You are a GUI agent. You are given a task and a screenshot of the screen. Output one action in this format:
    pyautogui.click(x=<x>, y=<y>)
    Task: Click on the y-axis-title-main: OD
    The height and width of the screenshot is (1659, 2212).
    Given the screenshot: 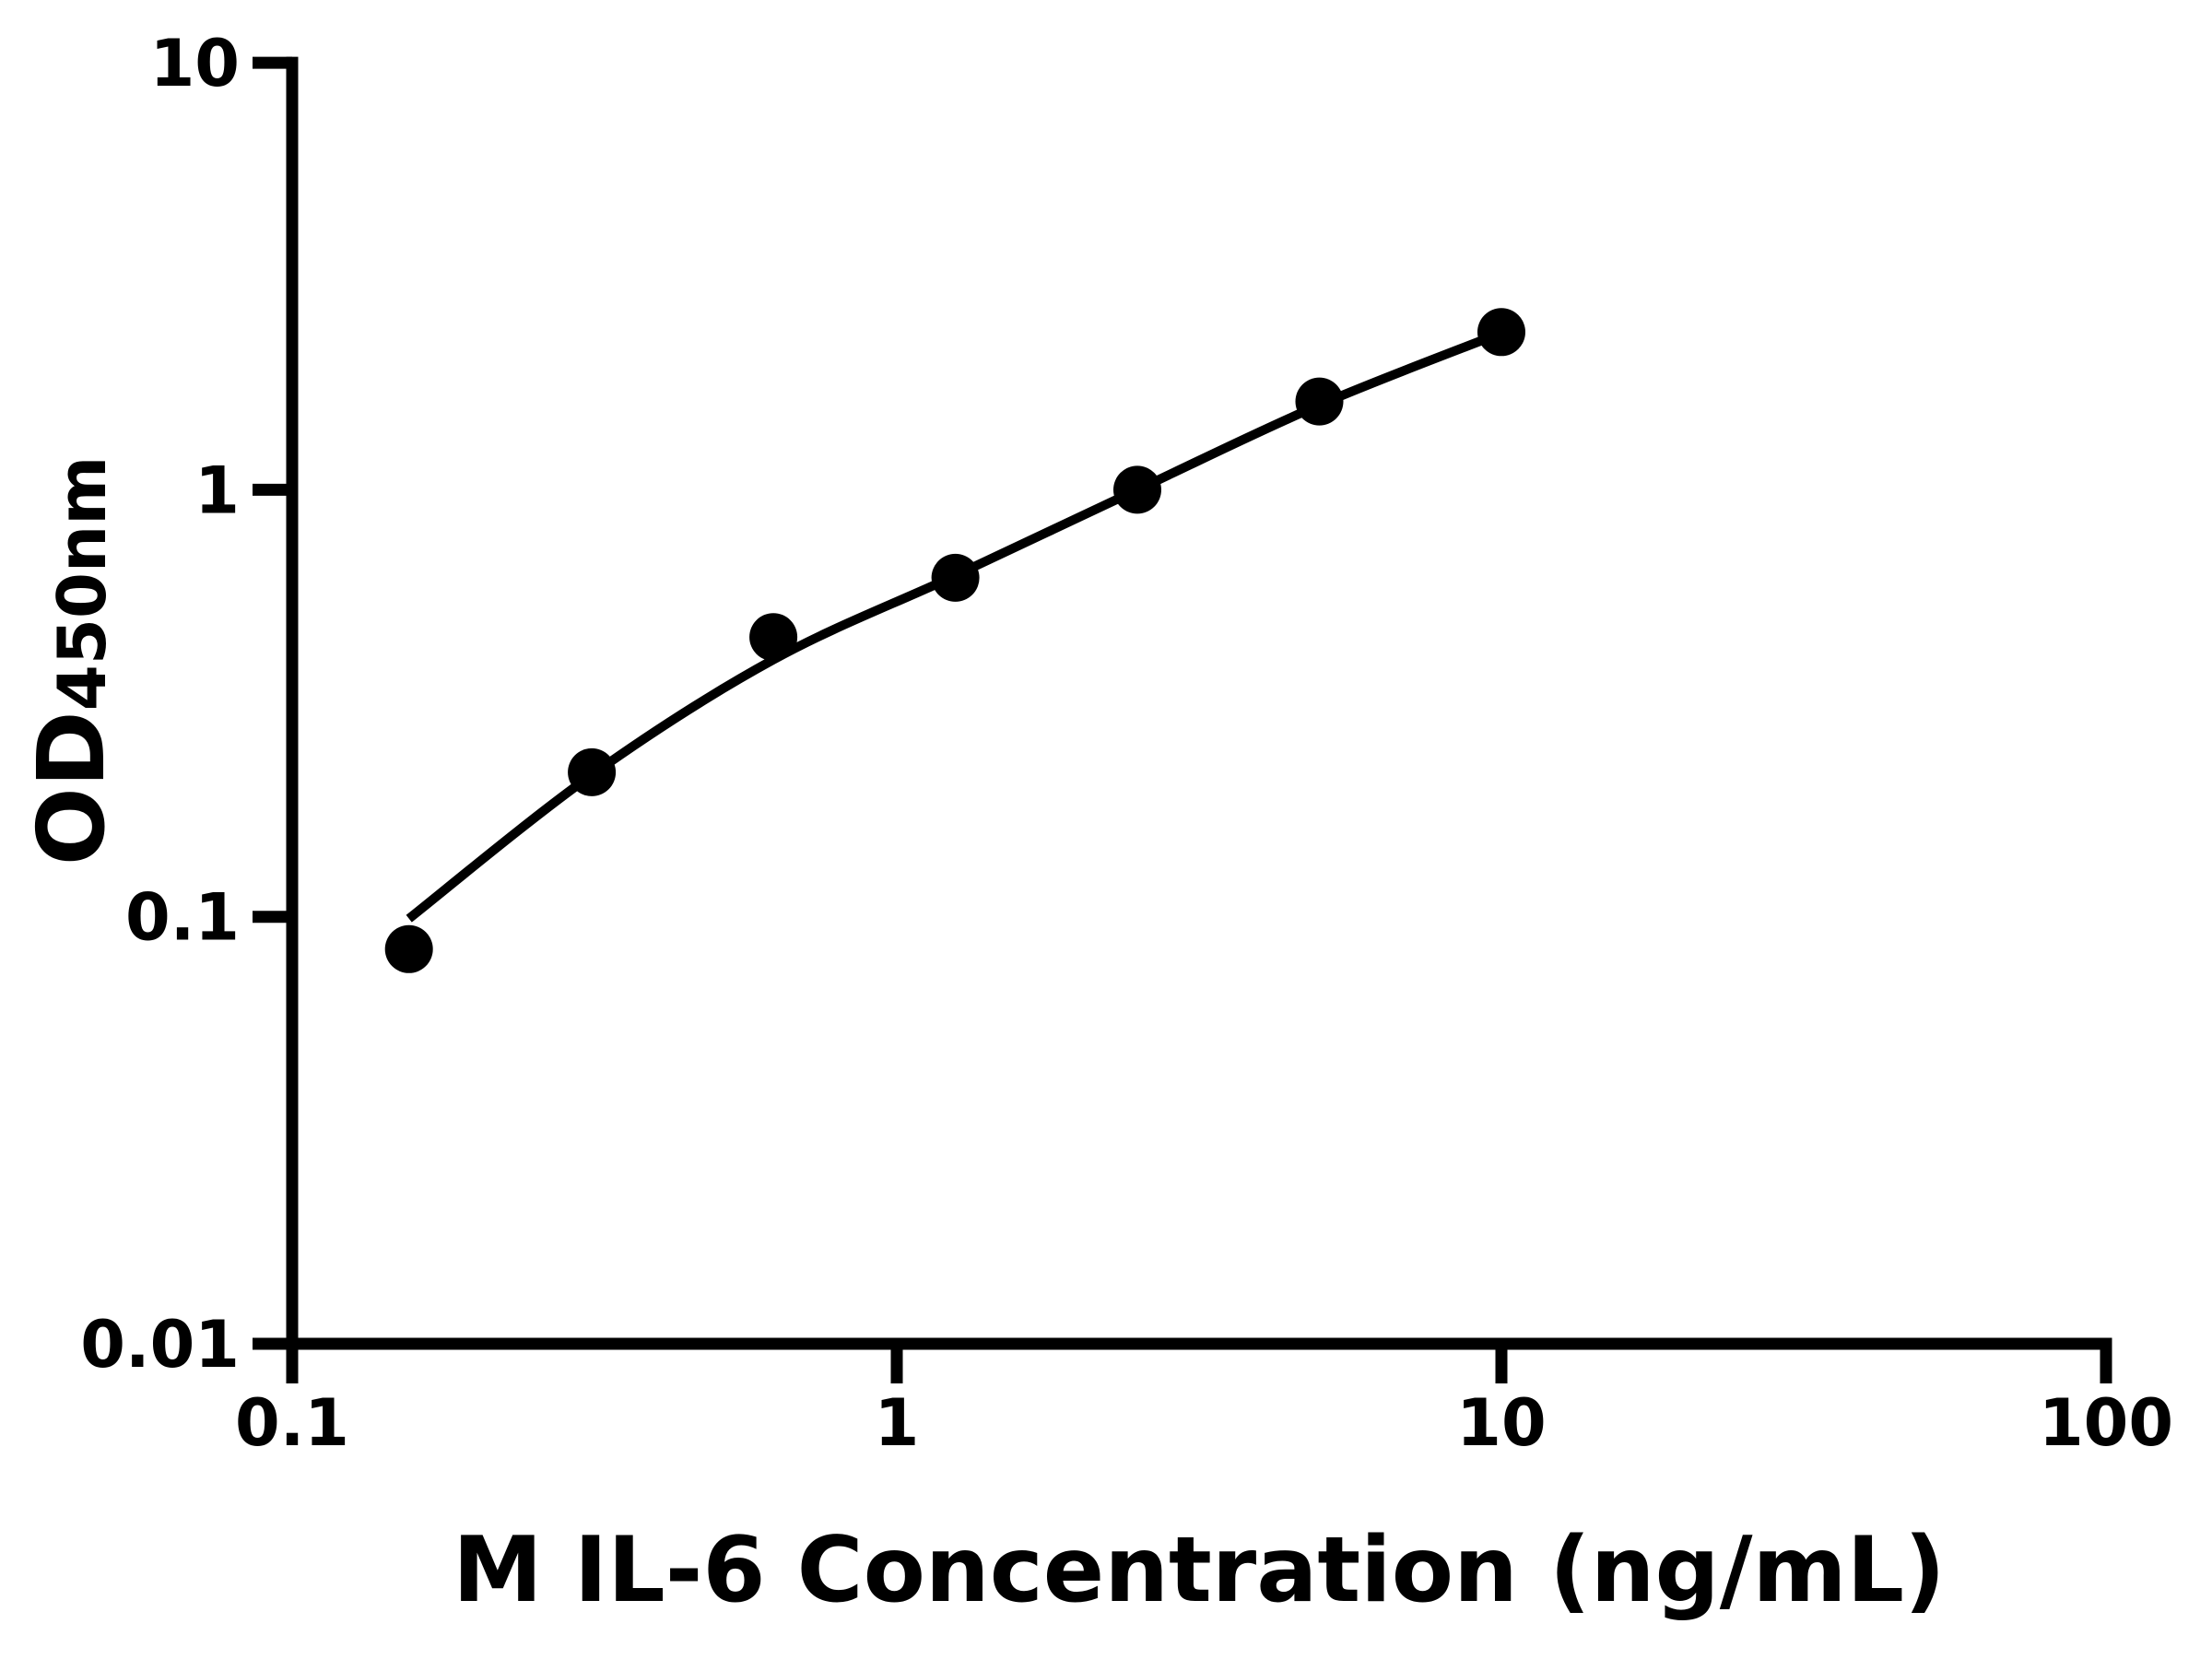 What is the action you would take?
    pyautogui.click(x=71, y=788)
    